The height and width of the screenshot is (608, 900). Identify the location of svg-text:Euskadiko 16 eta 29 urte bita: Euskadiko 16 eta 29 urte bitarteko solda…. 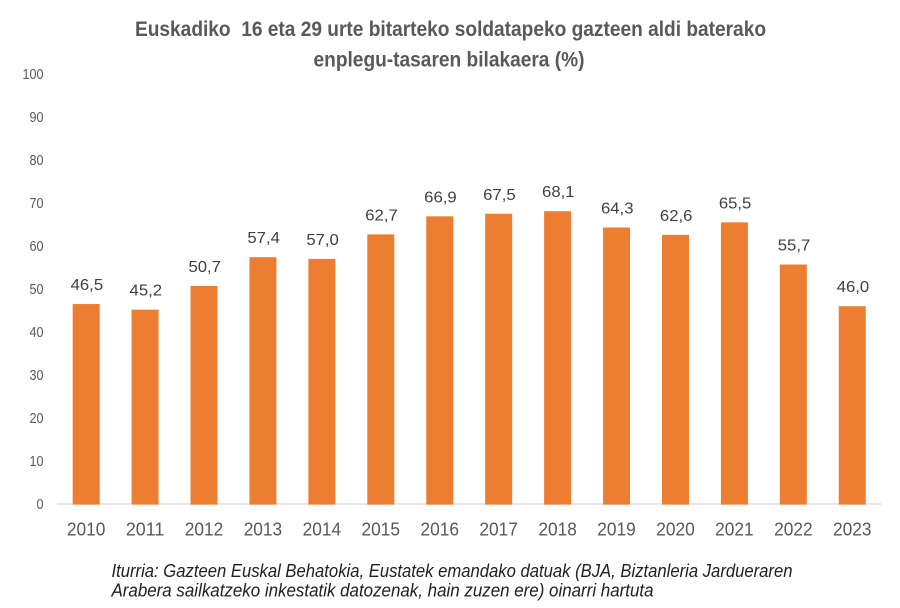
(450, 29).